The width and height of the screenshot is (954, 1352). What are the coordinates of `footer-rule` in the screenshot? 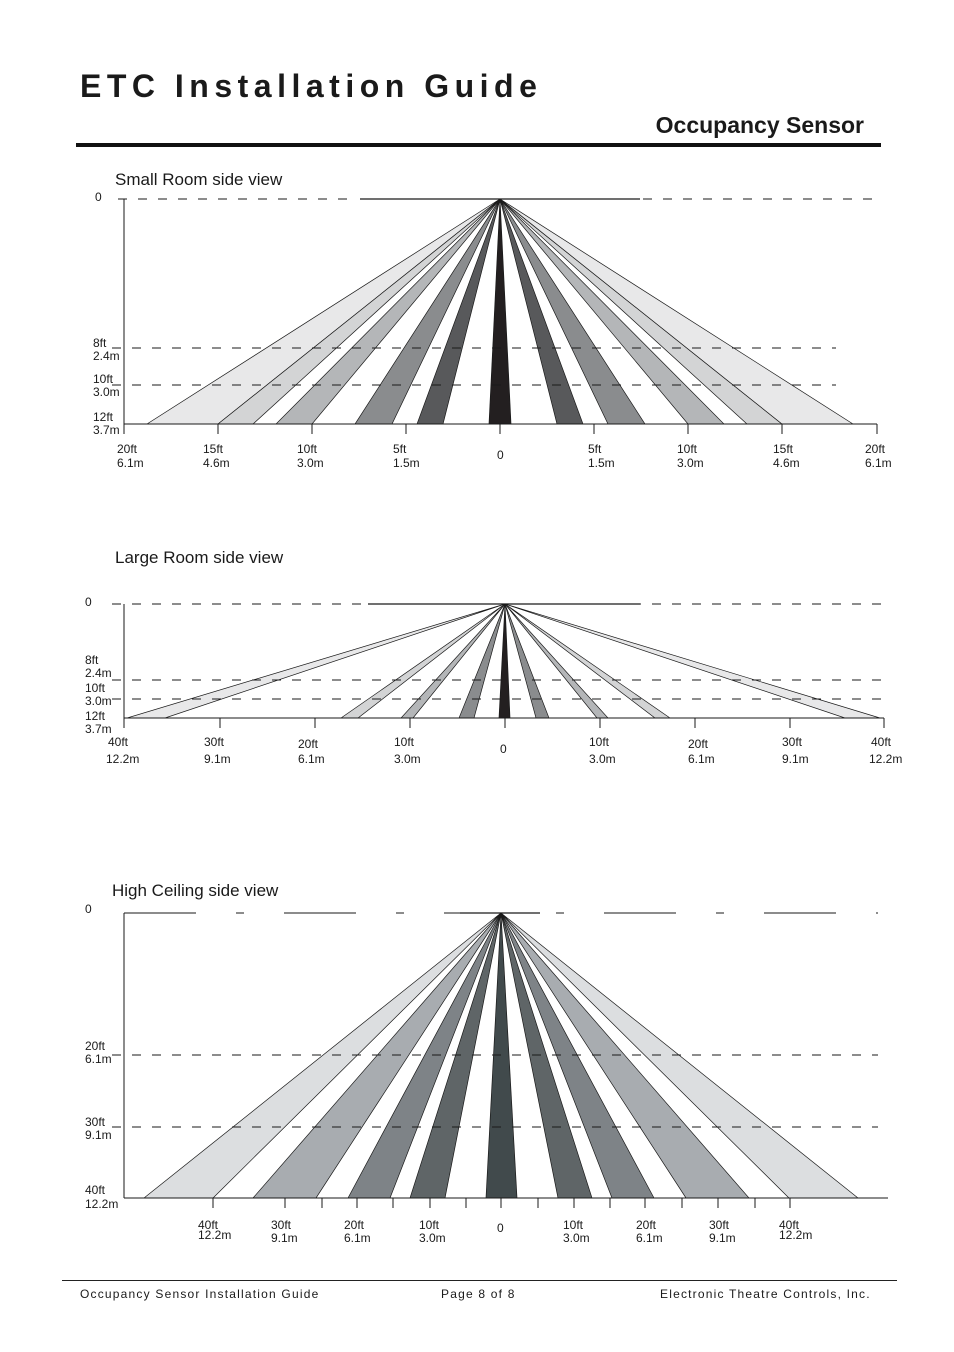 It's located at (479, 1280).